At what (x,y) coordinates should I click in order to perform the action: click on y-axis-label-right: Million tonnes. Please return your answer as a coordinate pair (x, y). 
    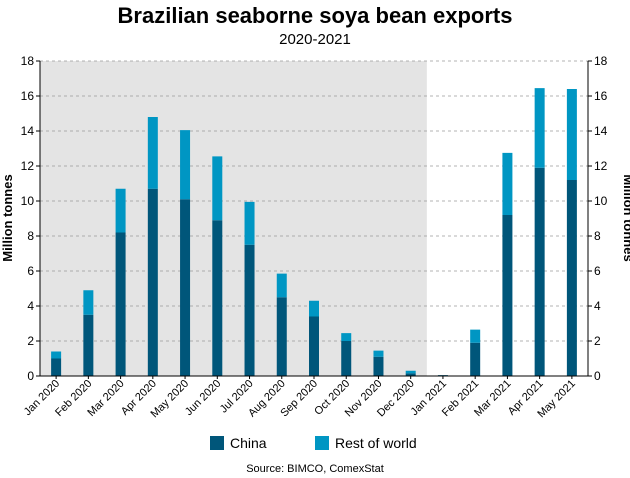
    Looking at the image, I should click on (625, 217).